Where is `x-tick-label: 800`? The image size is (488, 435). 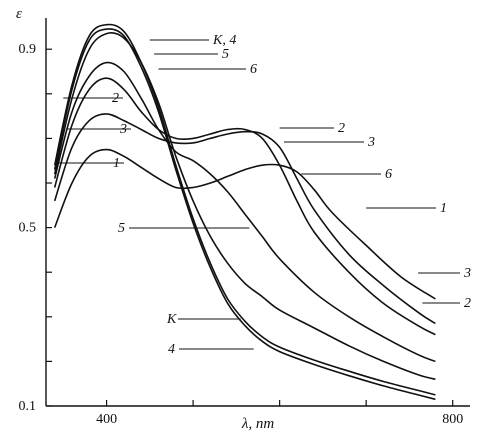
x-tick-label: 800 is located at coordinates (452, 419).